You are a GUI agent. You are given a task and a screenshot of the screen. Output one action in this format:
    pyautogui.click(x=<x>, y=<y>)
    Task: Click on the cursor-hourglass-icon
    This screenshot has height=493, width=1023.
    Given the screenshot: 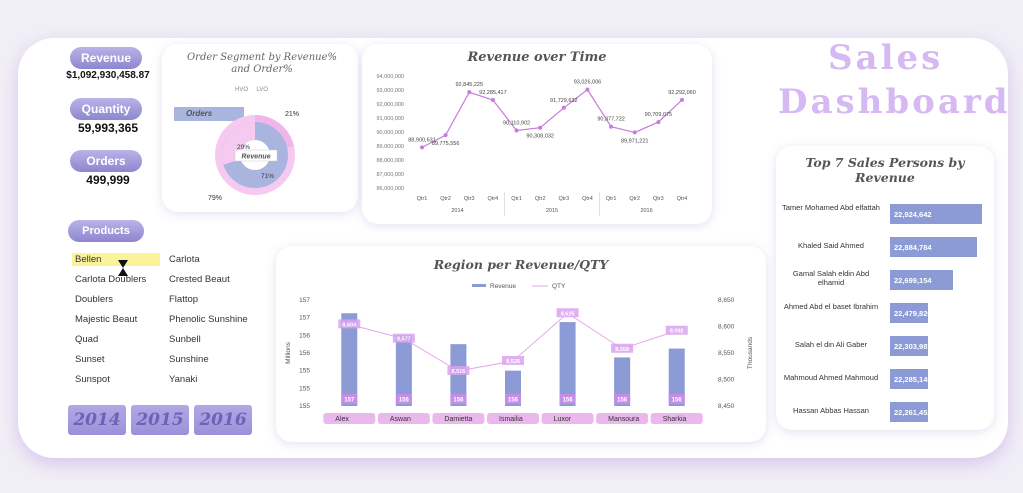 What is the action you would take?
    pyautogui.click(x=123, y=268)
    